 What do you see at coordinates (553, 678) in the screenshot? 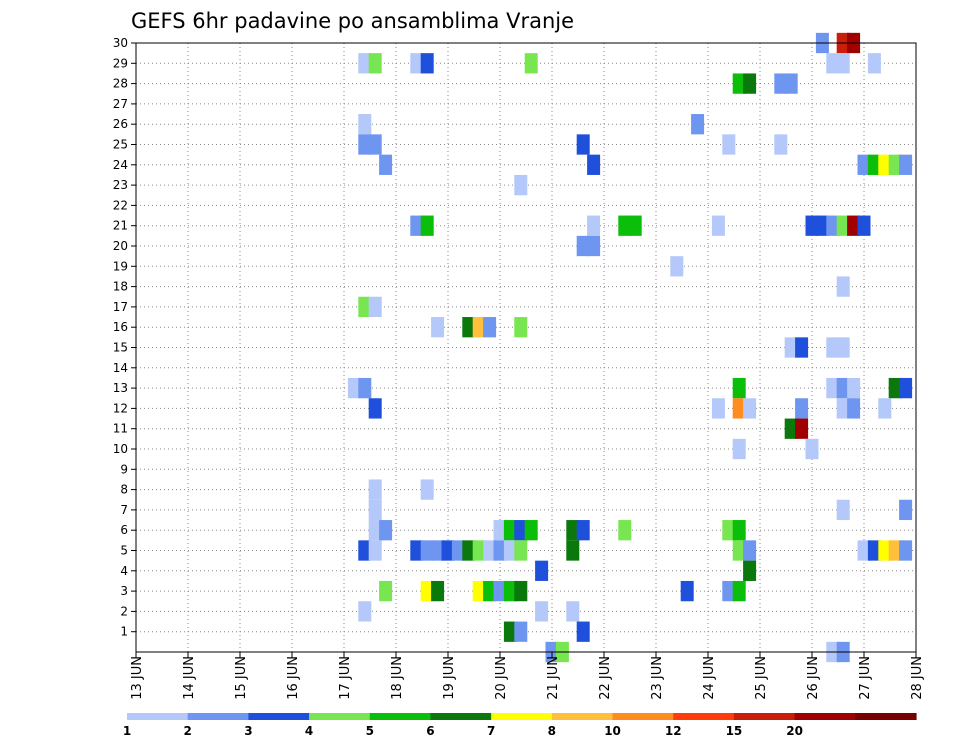
I see `x-tick-label: 21 JUN` at bounding box center [553, 678].